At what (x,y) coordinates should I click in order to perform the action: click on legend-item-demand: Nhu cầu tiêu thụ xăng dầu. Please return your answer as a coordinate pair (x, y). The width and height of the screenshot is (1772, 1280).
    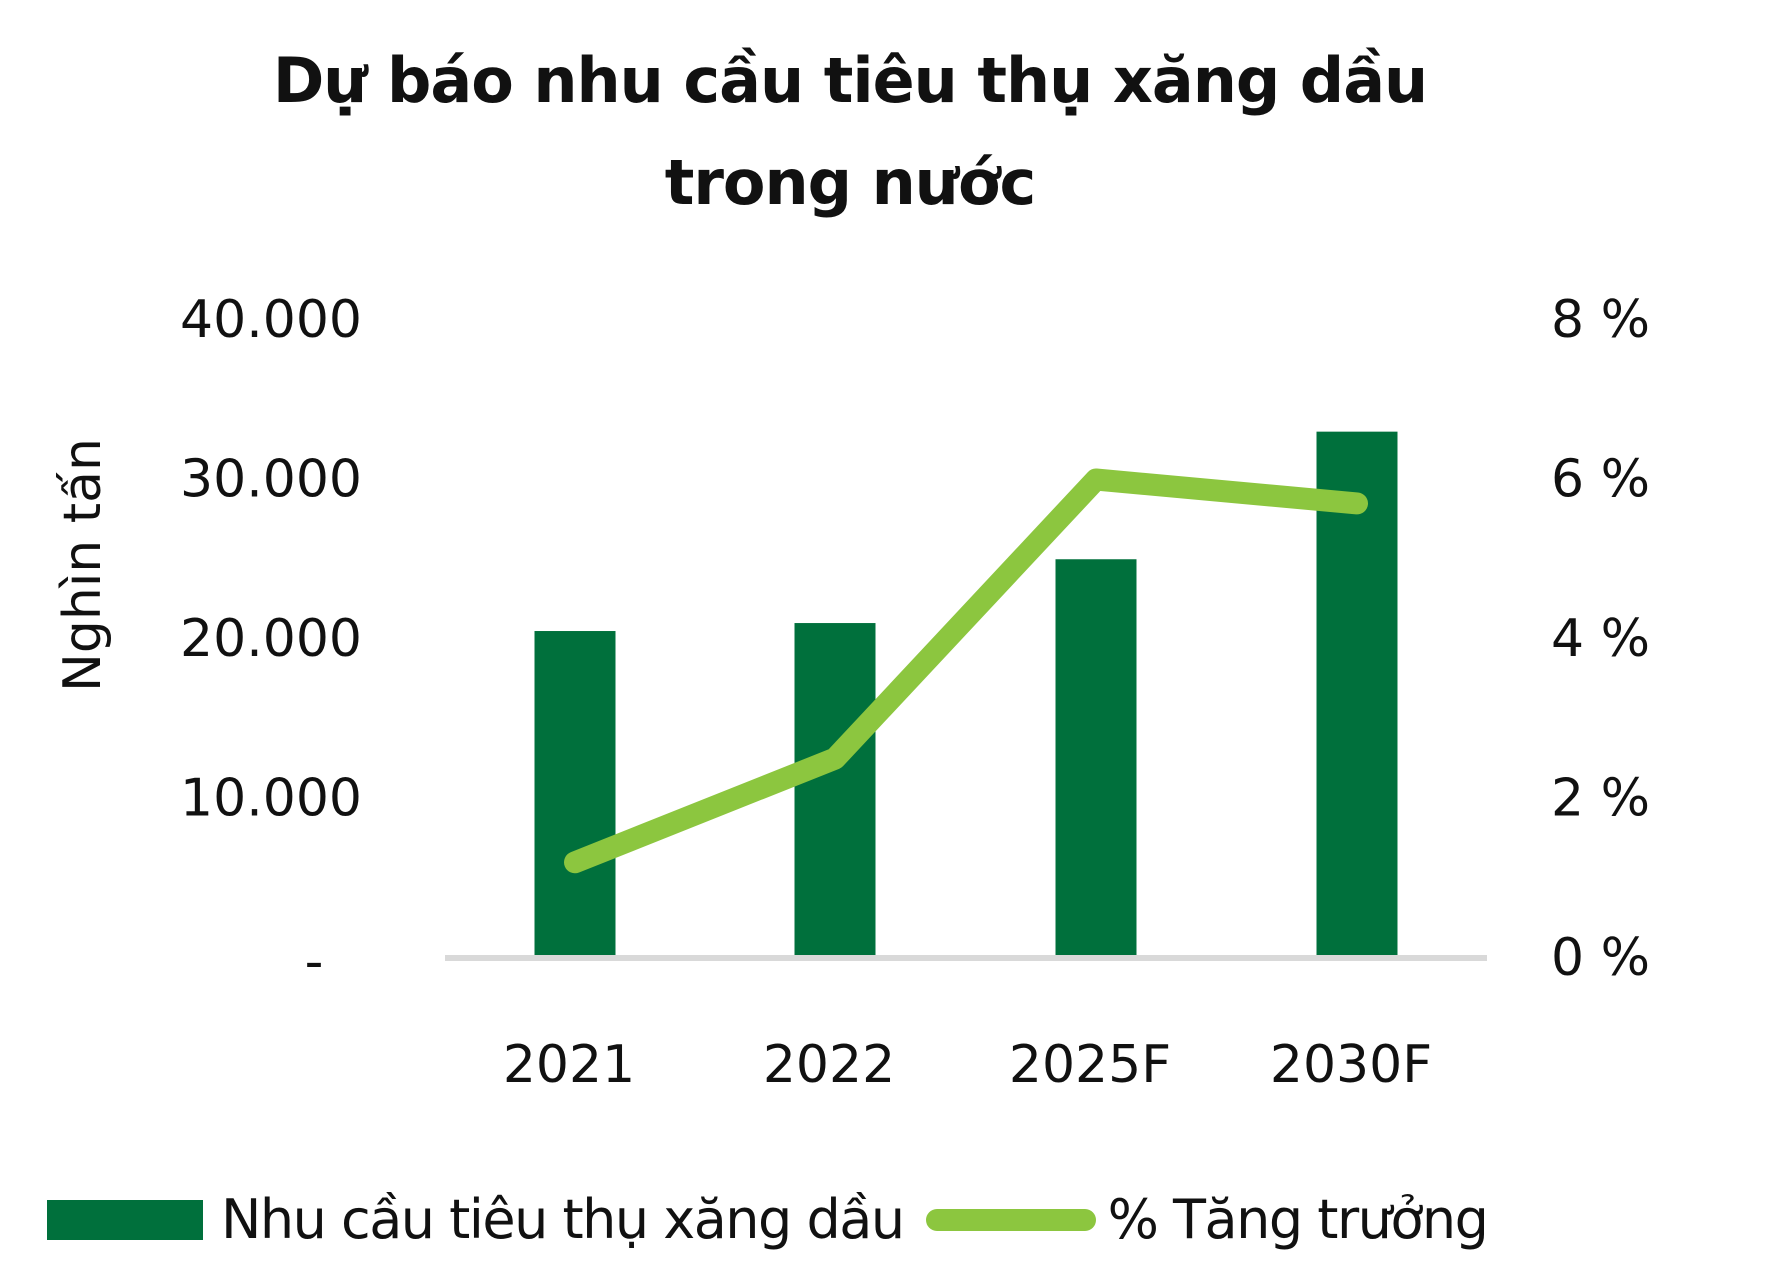
    Looking at the image, I should click on (476, 1219).